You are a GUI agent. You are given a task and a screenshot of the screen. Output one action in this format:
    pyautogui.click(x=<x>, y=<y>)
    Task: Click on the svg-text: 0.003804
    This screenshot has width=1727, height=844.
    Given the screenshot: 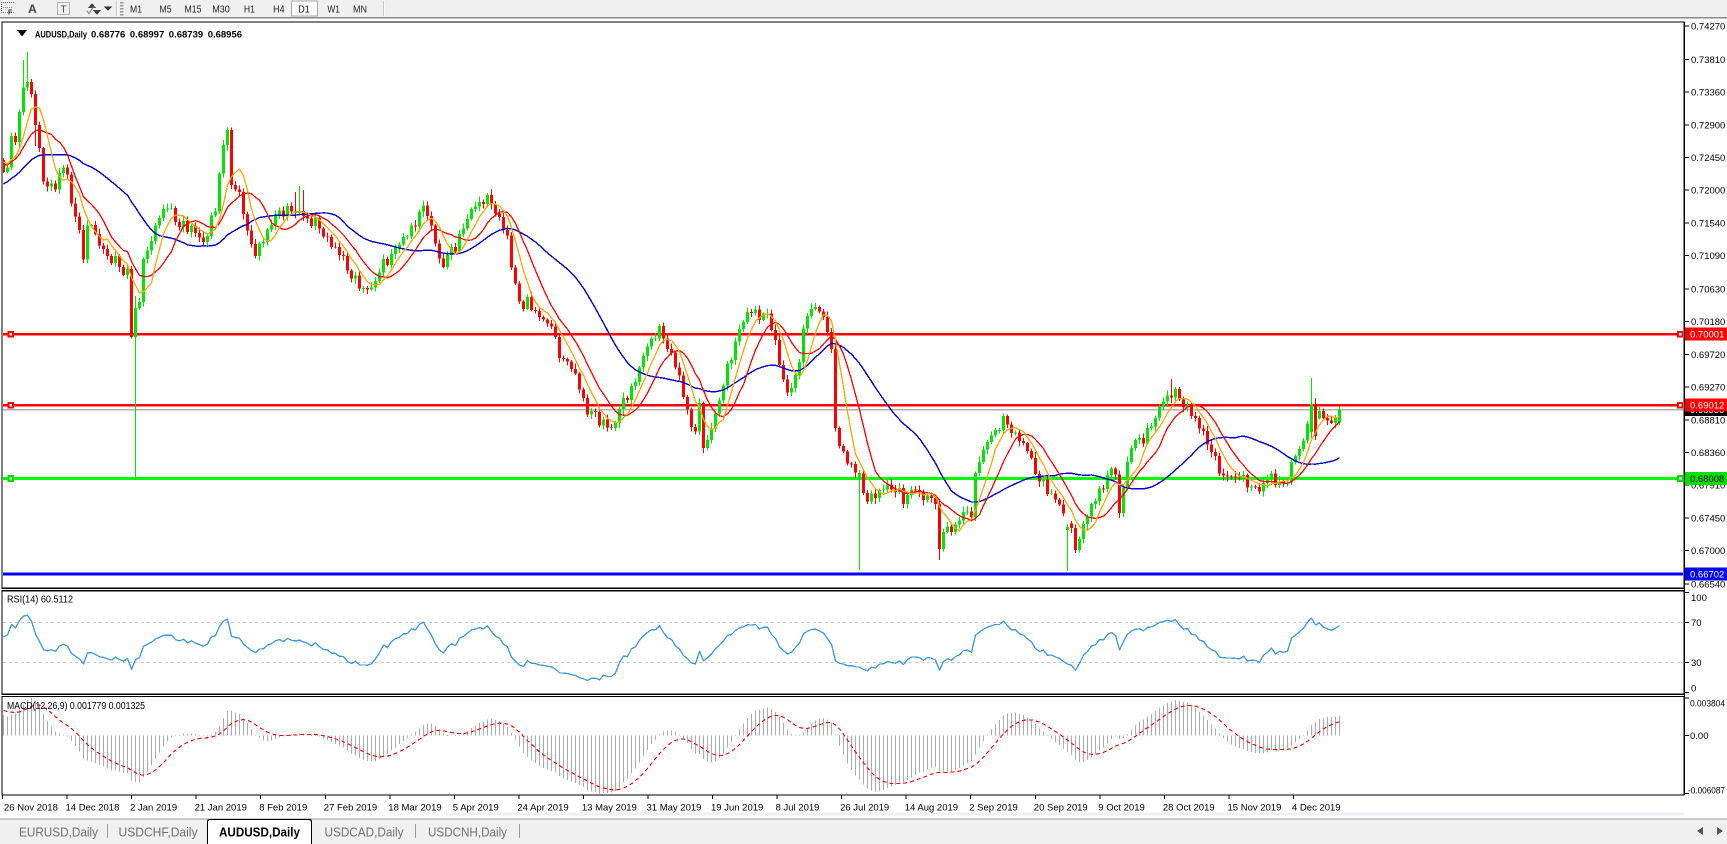 What is the action you would take?
    pyautogui.click(x=1707, y=704)
    